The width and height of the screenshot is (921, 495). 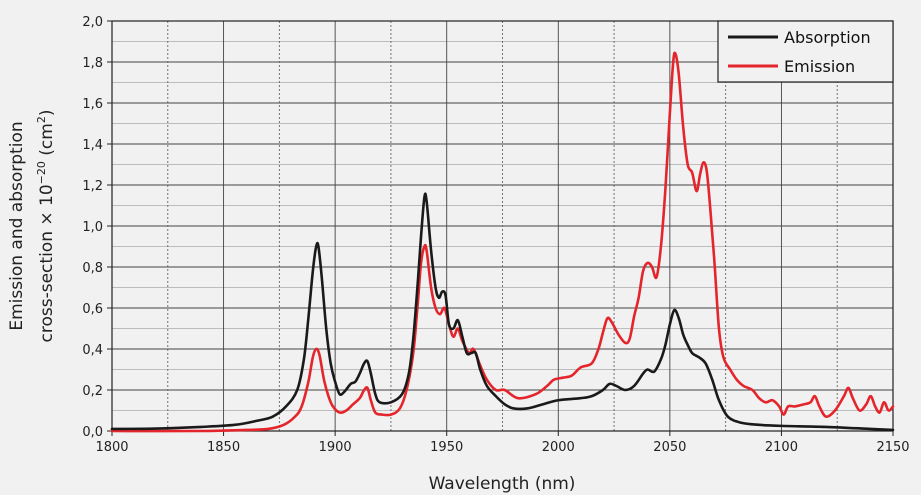 What do you see at coordinates (335, 447) in the screenshot?
I see `x-tick-label: 1900` at bounding box center [335, 447].